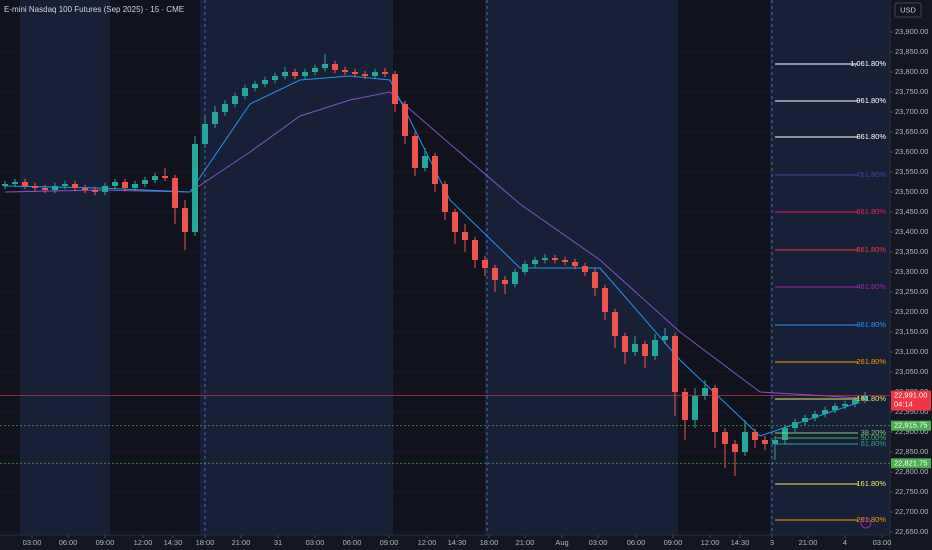  What do you see at coordinates (866, 523) in the screenshot?
I see `event-icon` at bounding box center [866, 523].